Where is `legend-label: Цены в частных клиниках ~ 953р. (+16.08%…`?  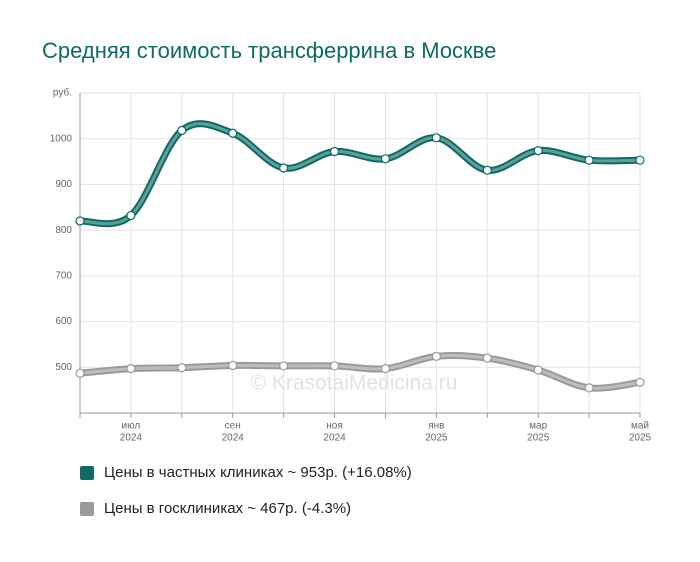 legend-label: Цены в частных клиниках ~ 953р. (+16.08%… is located at coordinates (258, 472).